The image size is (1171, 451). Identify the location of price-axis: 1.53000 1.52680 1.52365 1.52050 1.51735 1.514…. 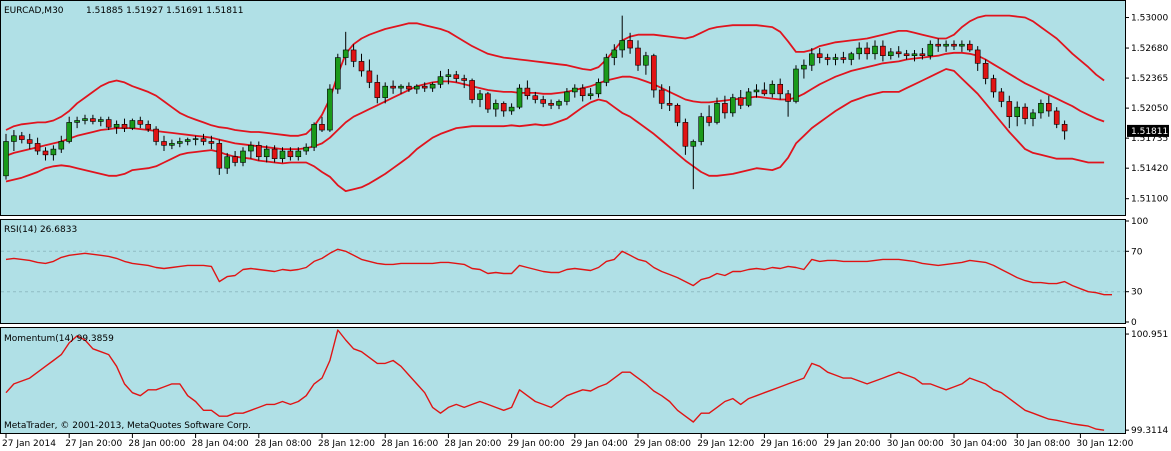
(1146, 109).